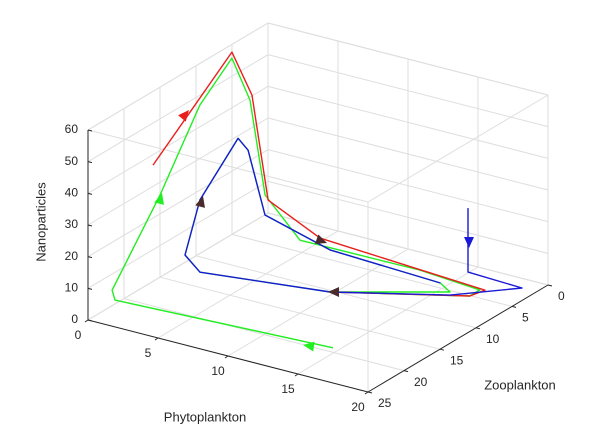  What do you see at coordinates (40, 222) in the screenshot?
I see `z-axis-label: Nanoparticles` at bounding box center [40, 222].